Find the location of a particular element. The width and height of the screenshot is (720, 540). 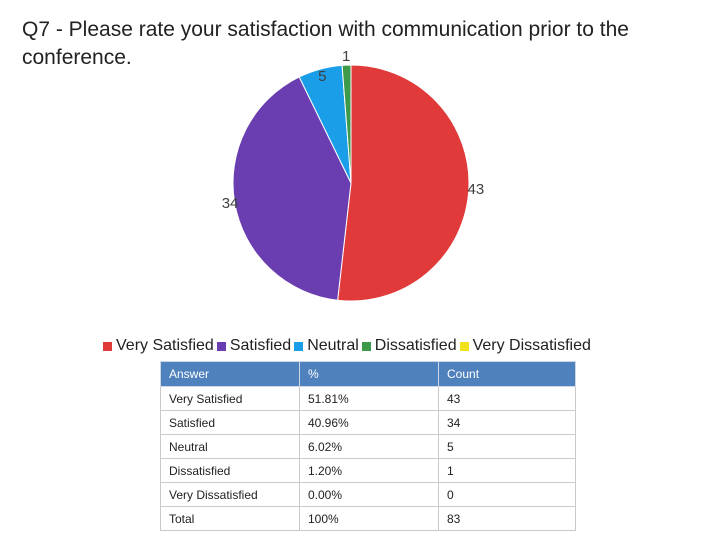

cell-answer: Satisfied is located at coordinates (230, 422).